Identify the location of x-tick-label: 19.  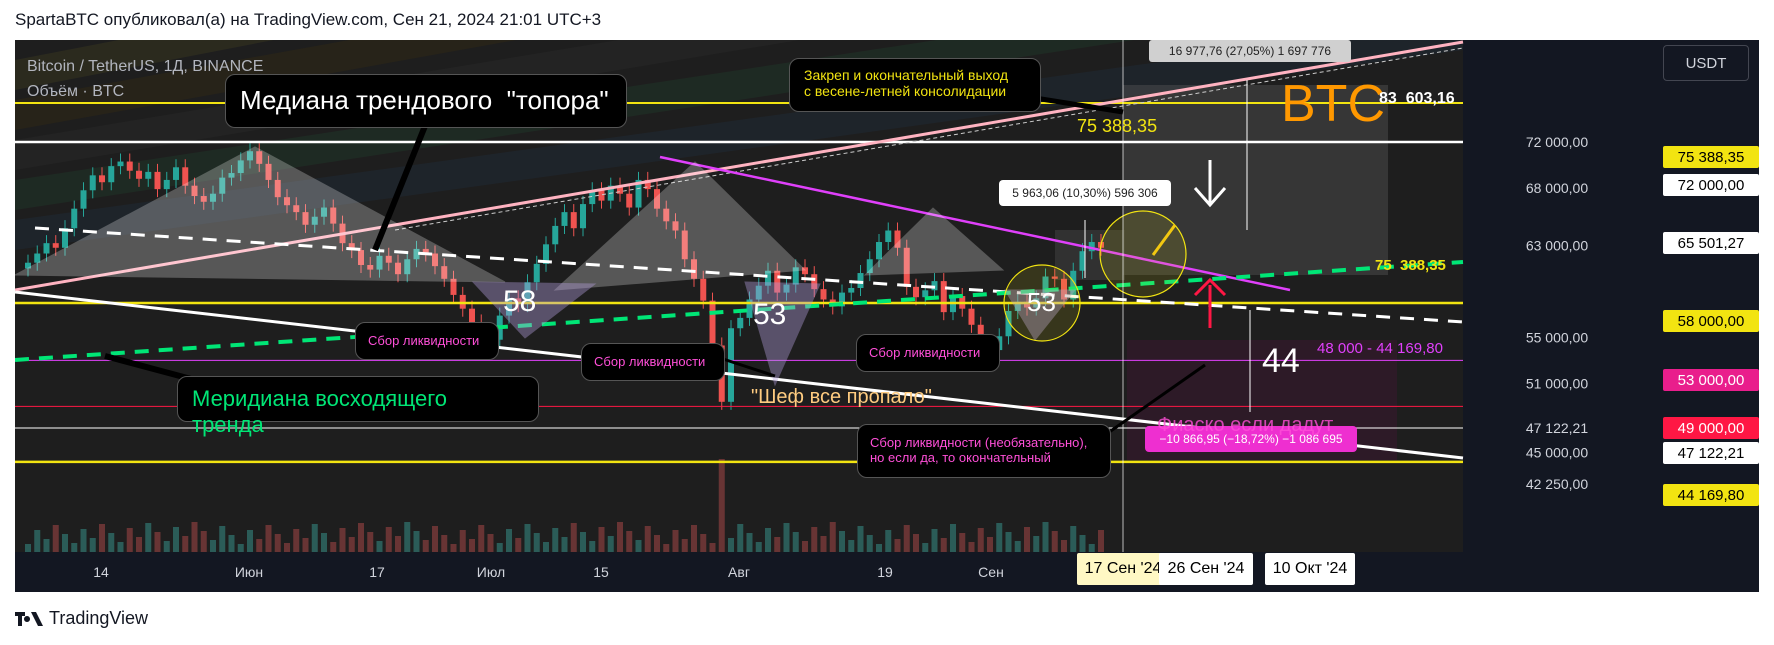
(885, 572).